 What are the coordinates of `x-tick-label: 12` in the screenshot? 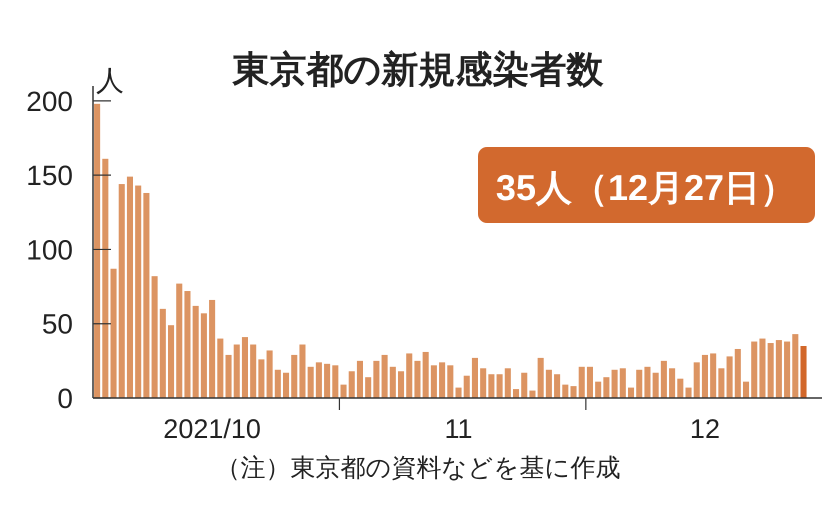 It's located at (705, 429).